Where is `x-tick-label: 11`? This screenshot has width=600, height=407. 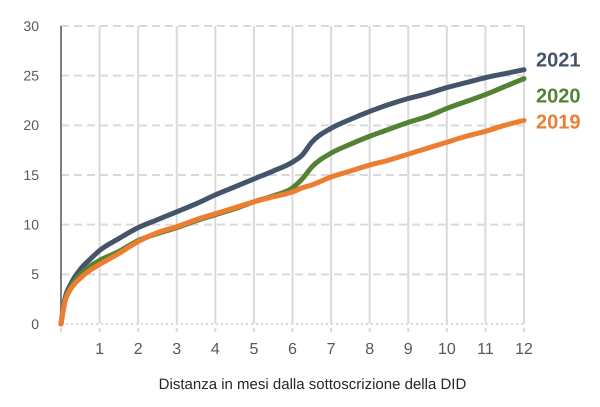 x-tick-label: 11 is located at coordinates (485, 349).